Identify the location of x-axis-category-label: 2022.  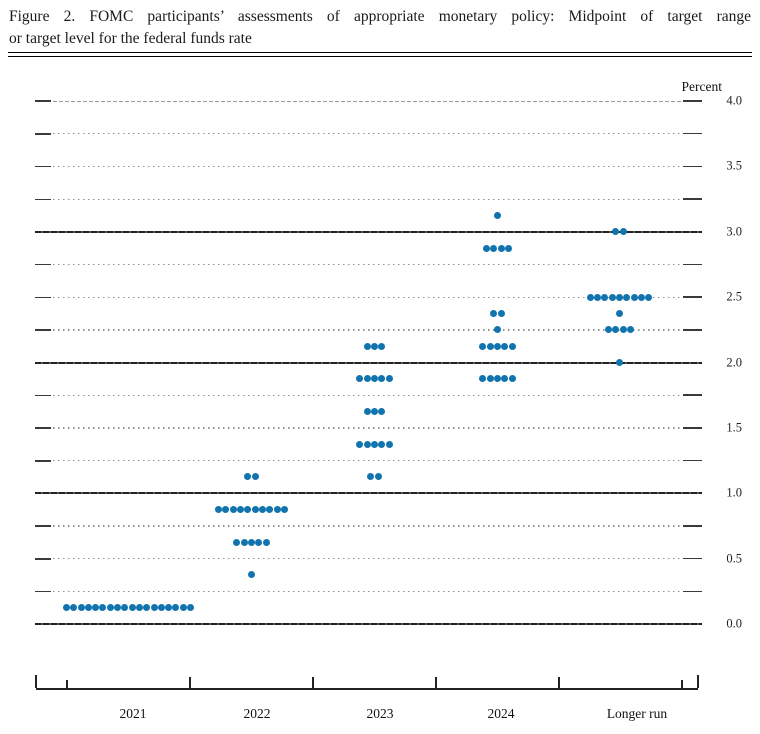
(257, 713).